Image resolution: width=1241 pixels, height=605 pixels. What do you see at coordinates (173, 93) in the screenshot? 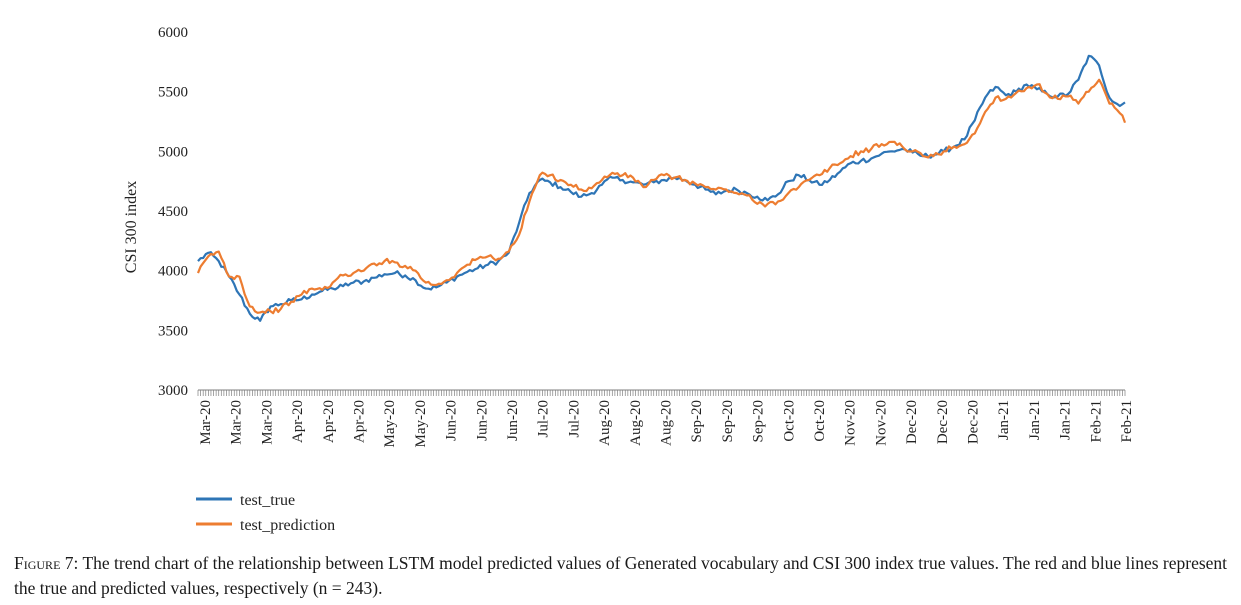
I see `y-tick-label: 5500` at bounding box center [173, 93].